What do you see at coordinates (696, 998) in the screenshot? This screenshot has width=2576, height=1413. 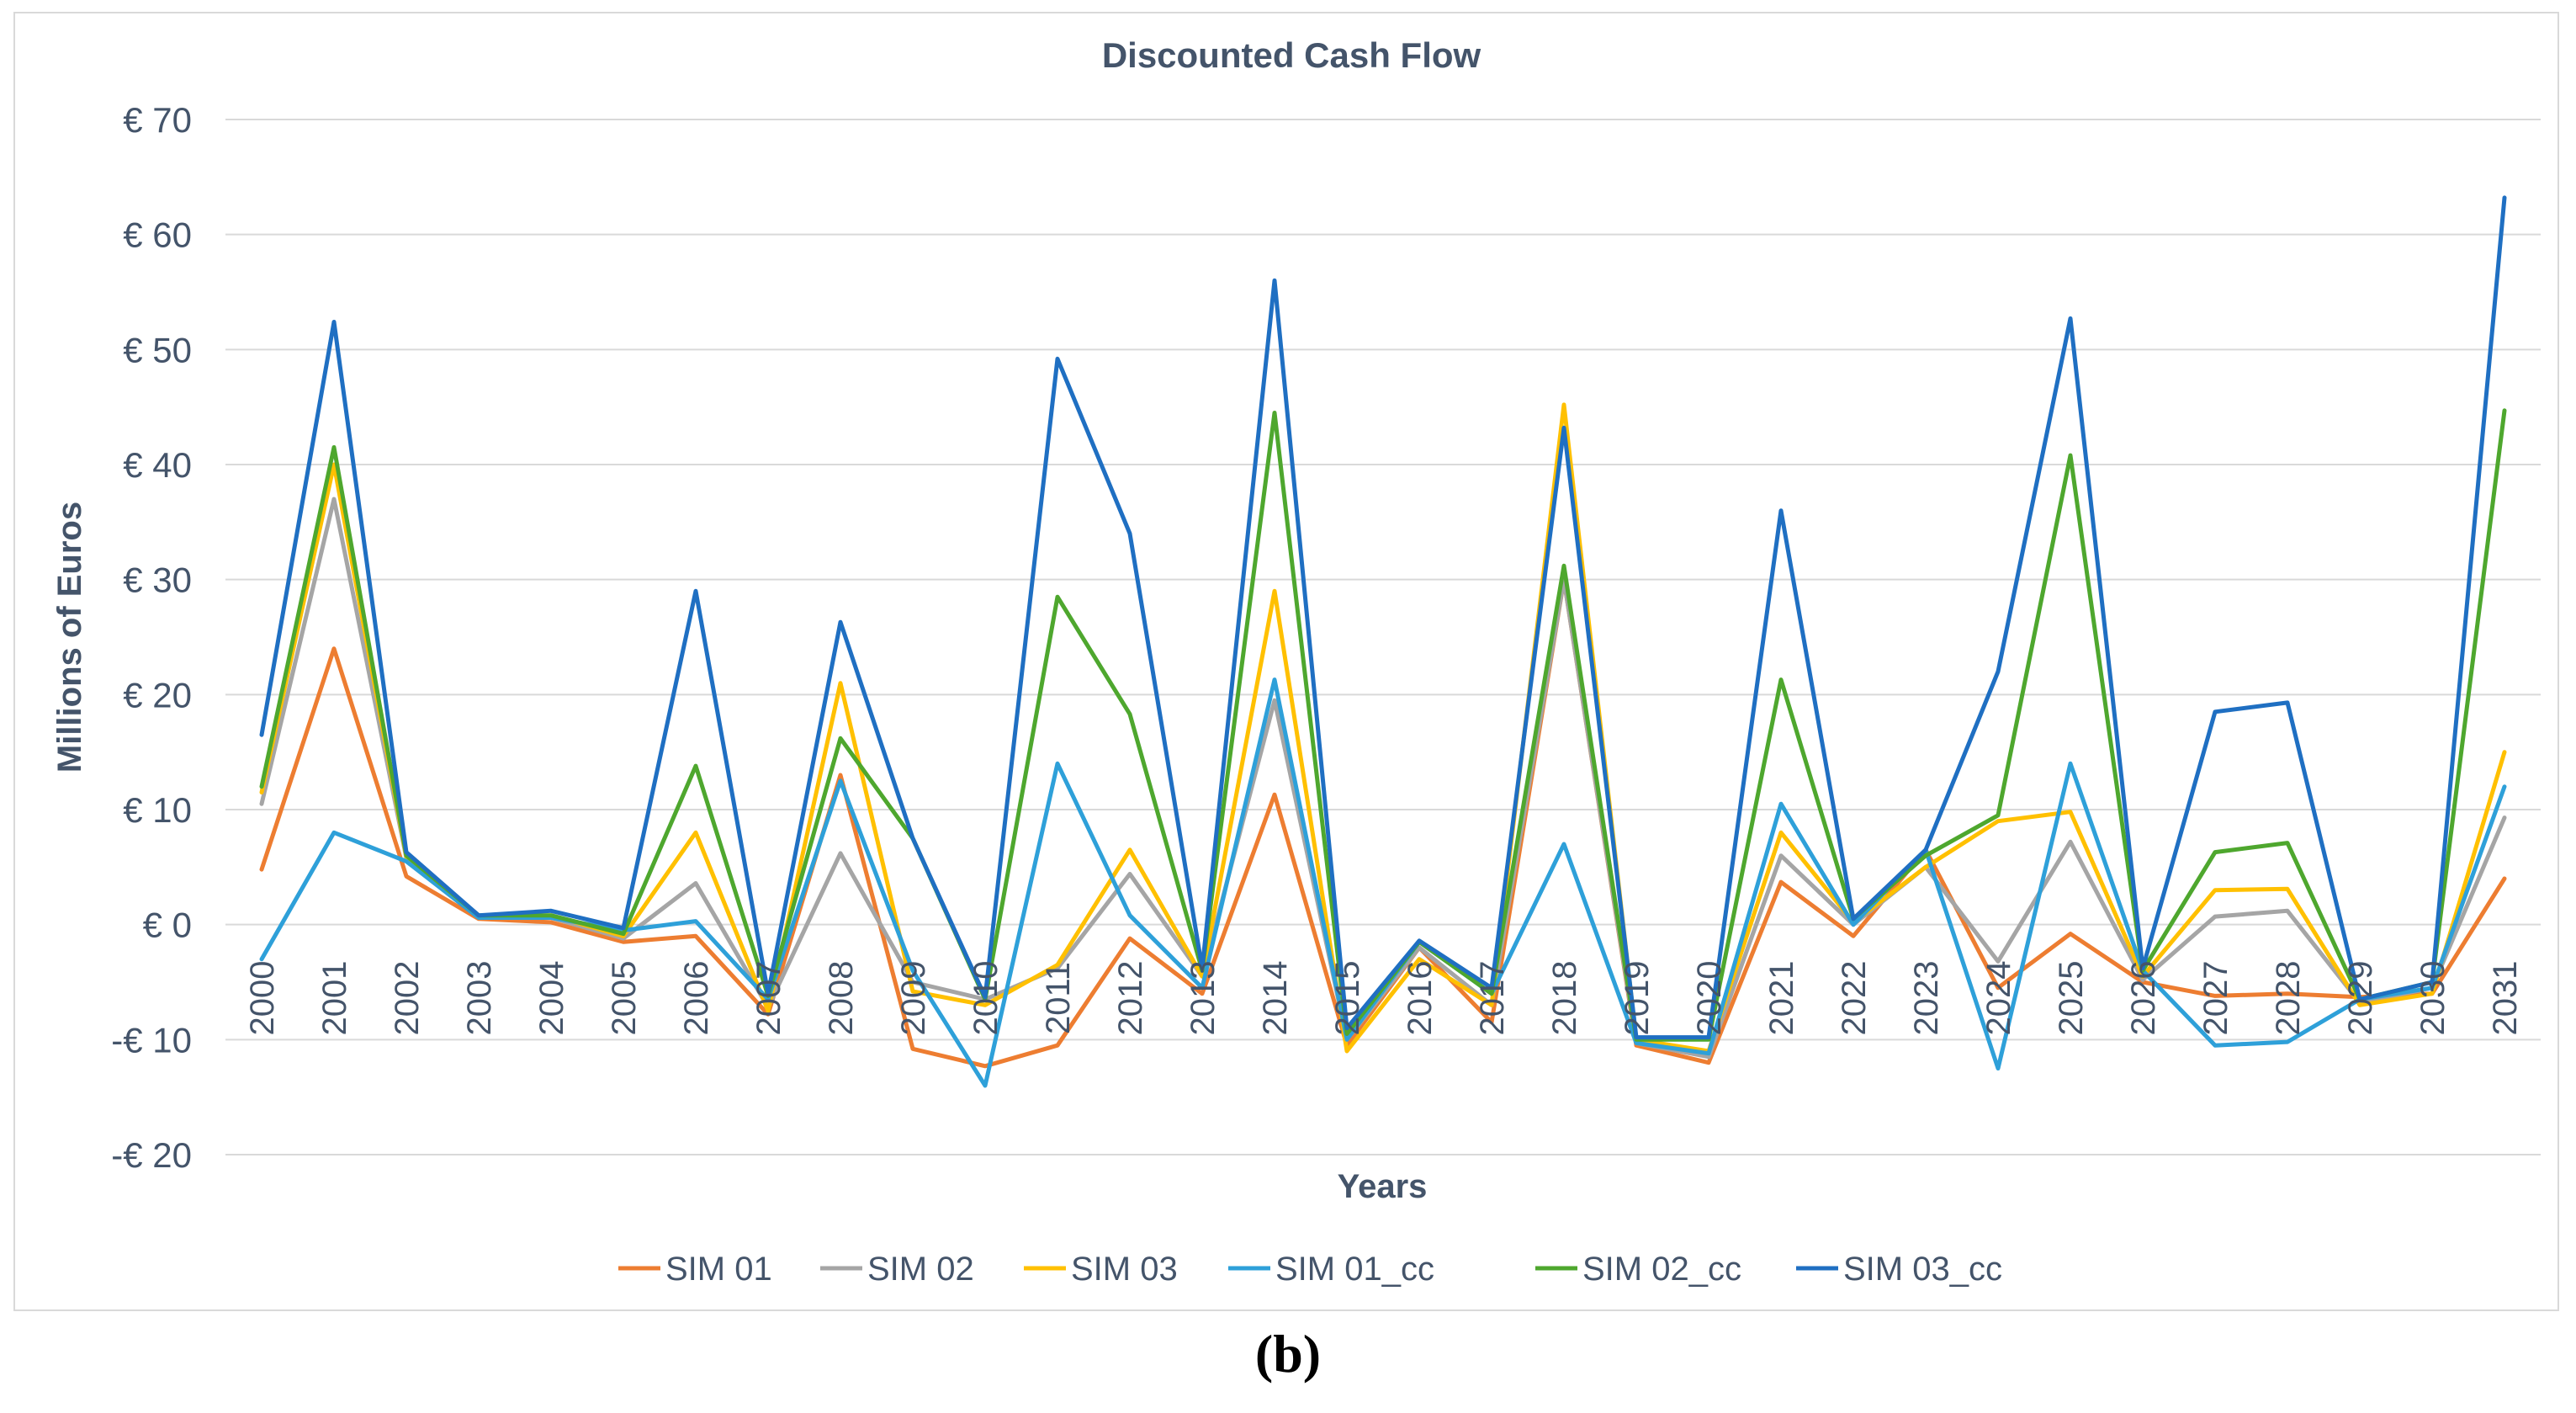 I see `x-tick-label: 2006` at bounding box center [696, 998].